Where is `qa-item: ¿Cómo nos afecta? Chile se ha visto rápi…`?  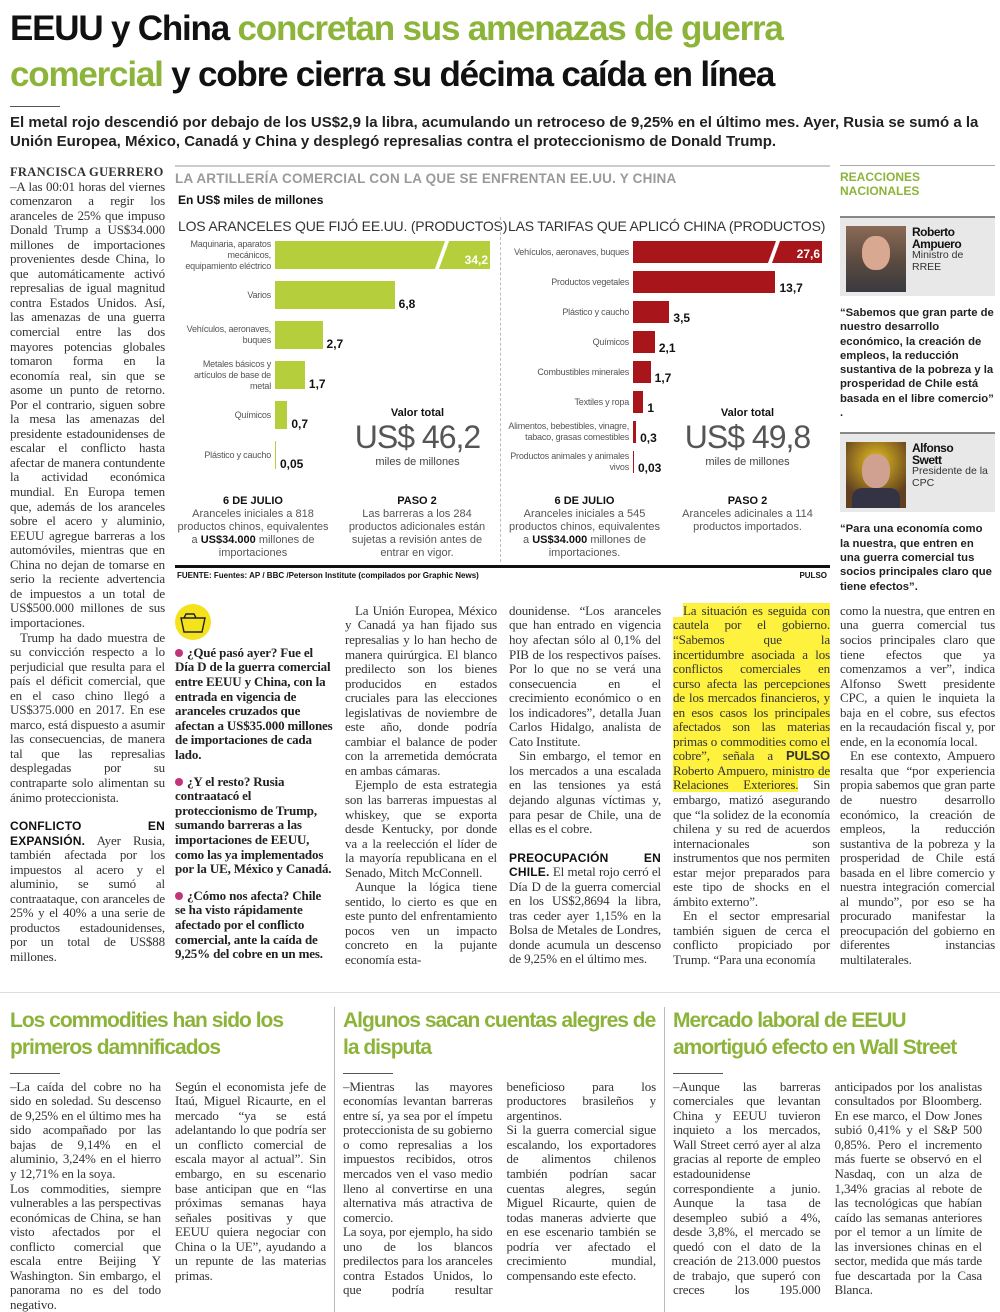
qa-item: ¿Cómo nos afecta? Chile se ha visto rápi… is located at coordinates (249, 924).